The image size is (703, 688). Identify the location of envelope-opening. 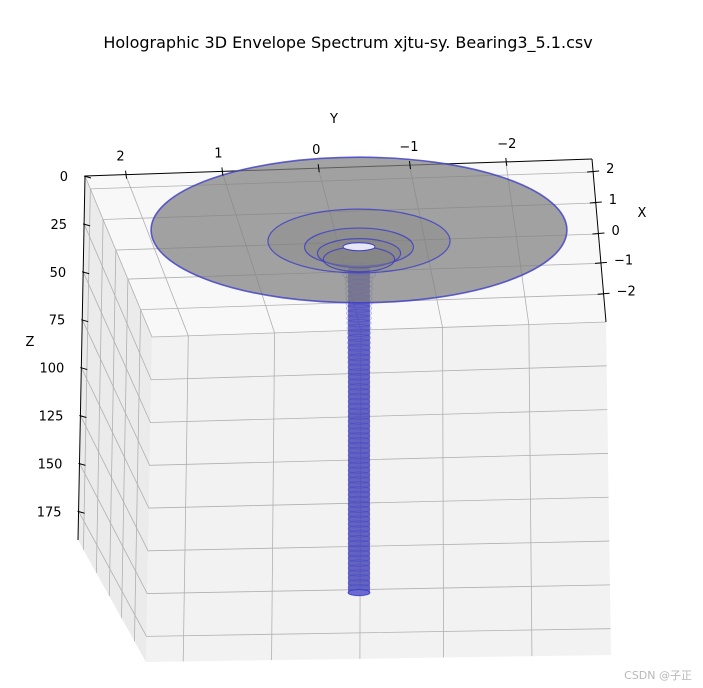
(359, 247).